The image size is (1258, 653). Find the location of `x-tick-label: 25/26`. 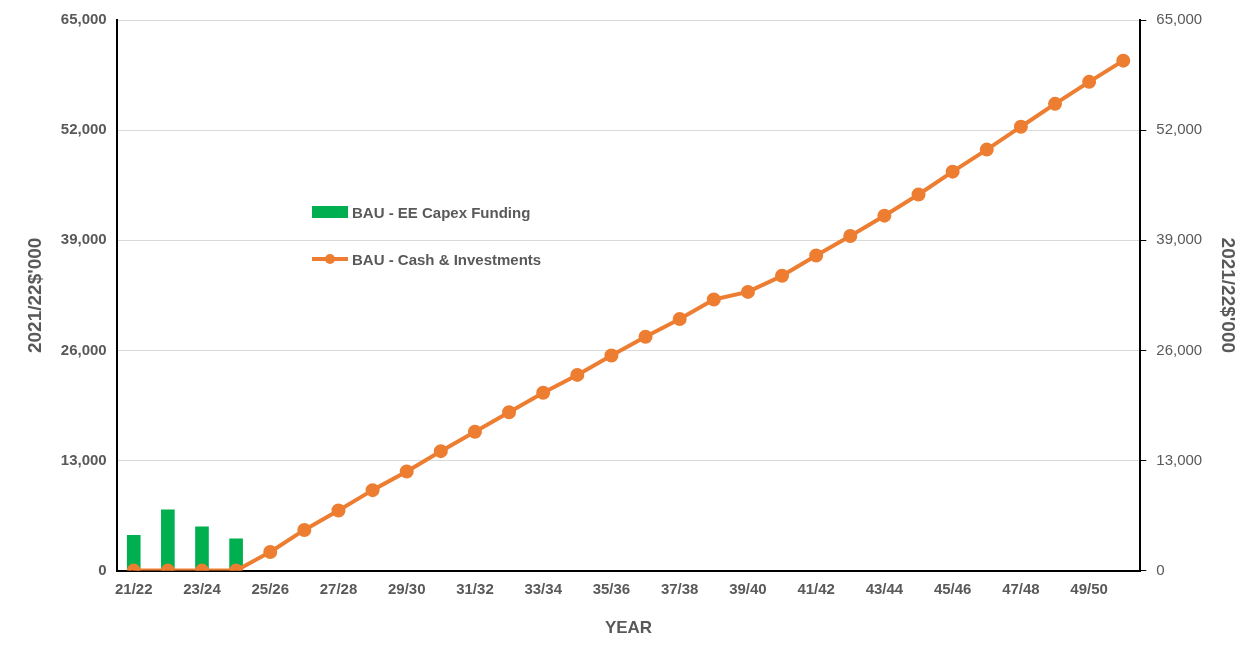

x-tick-label: 25/26 is located at coordinates (270, 588).